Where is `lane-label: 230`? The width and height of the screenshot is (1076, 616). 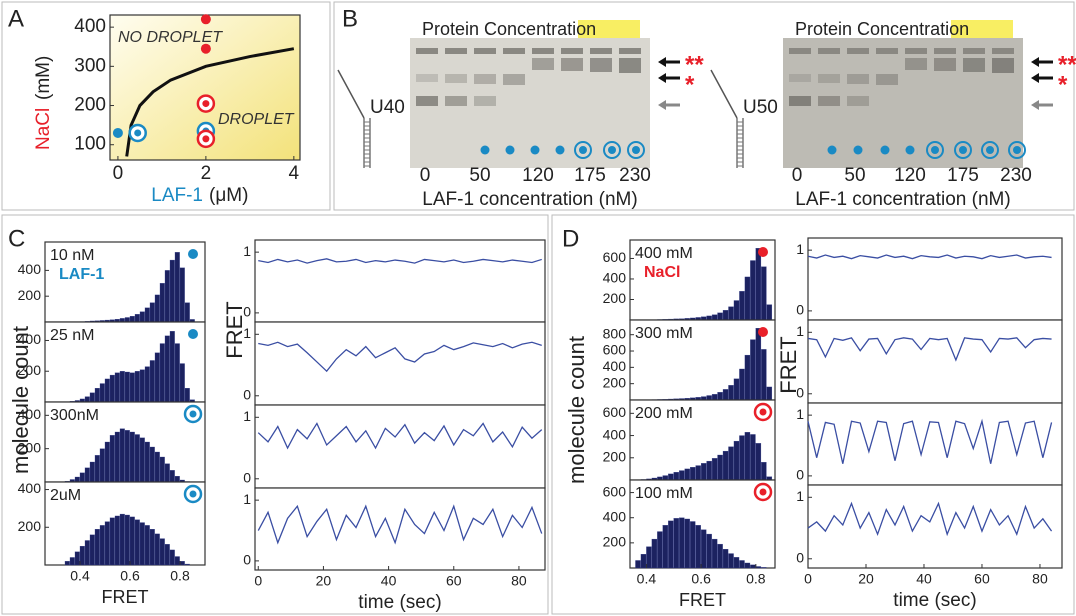
lane-label: 230 is located at coordinates (1016, 175).